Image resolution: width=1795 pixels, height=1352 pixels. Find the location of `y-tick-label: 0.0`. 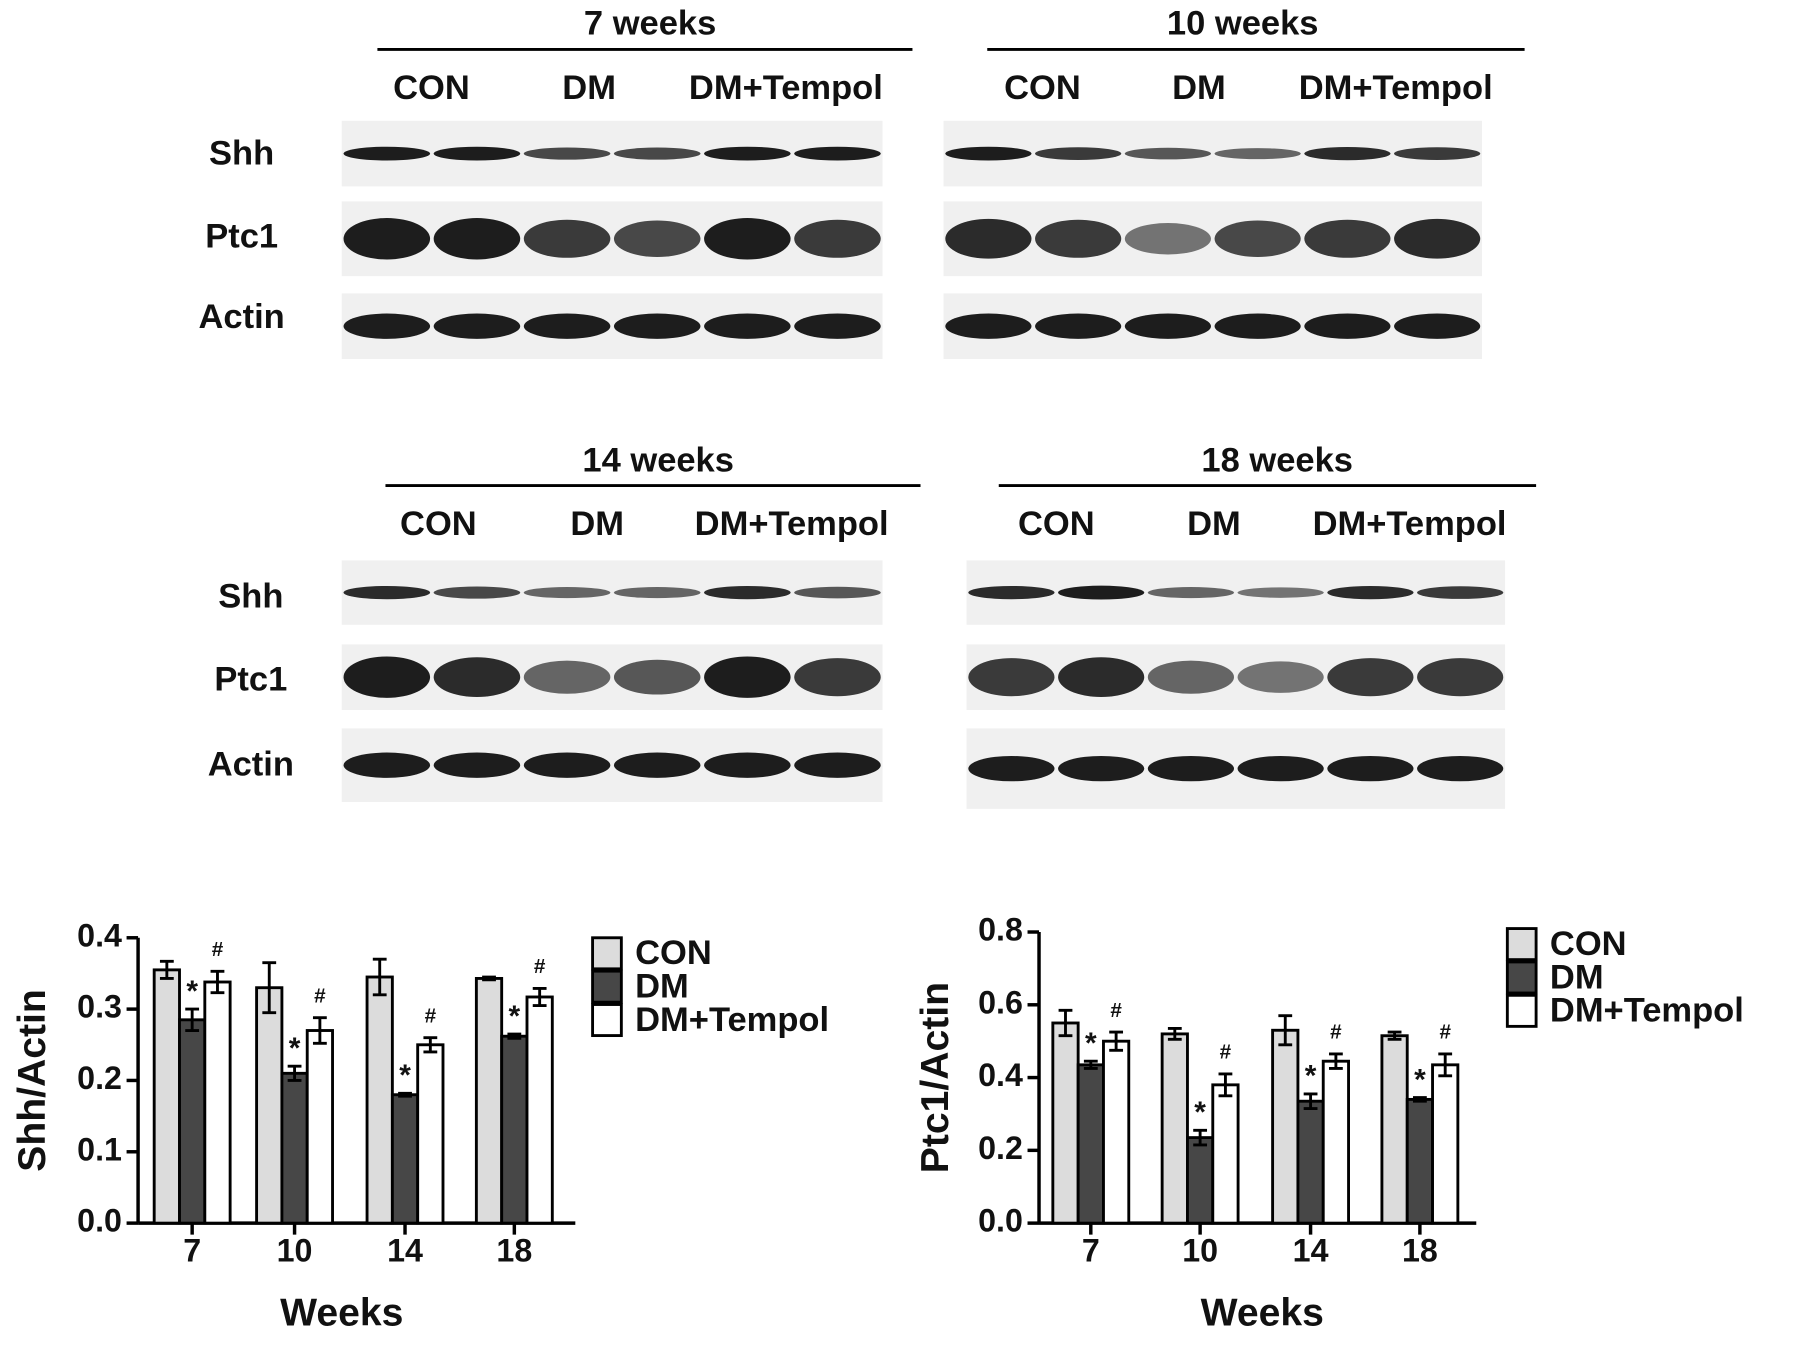

y-tick-label: 0.0 is located at coordinates (99, 1221).